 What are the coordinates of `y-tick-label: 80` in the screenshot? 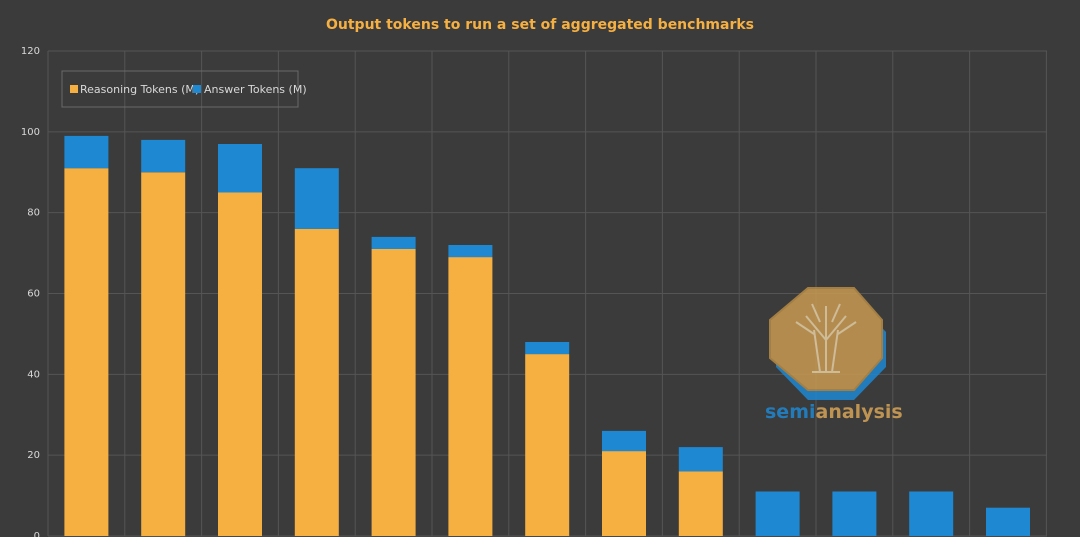 It's located at (33, 213).